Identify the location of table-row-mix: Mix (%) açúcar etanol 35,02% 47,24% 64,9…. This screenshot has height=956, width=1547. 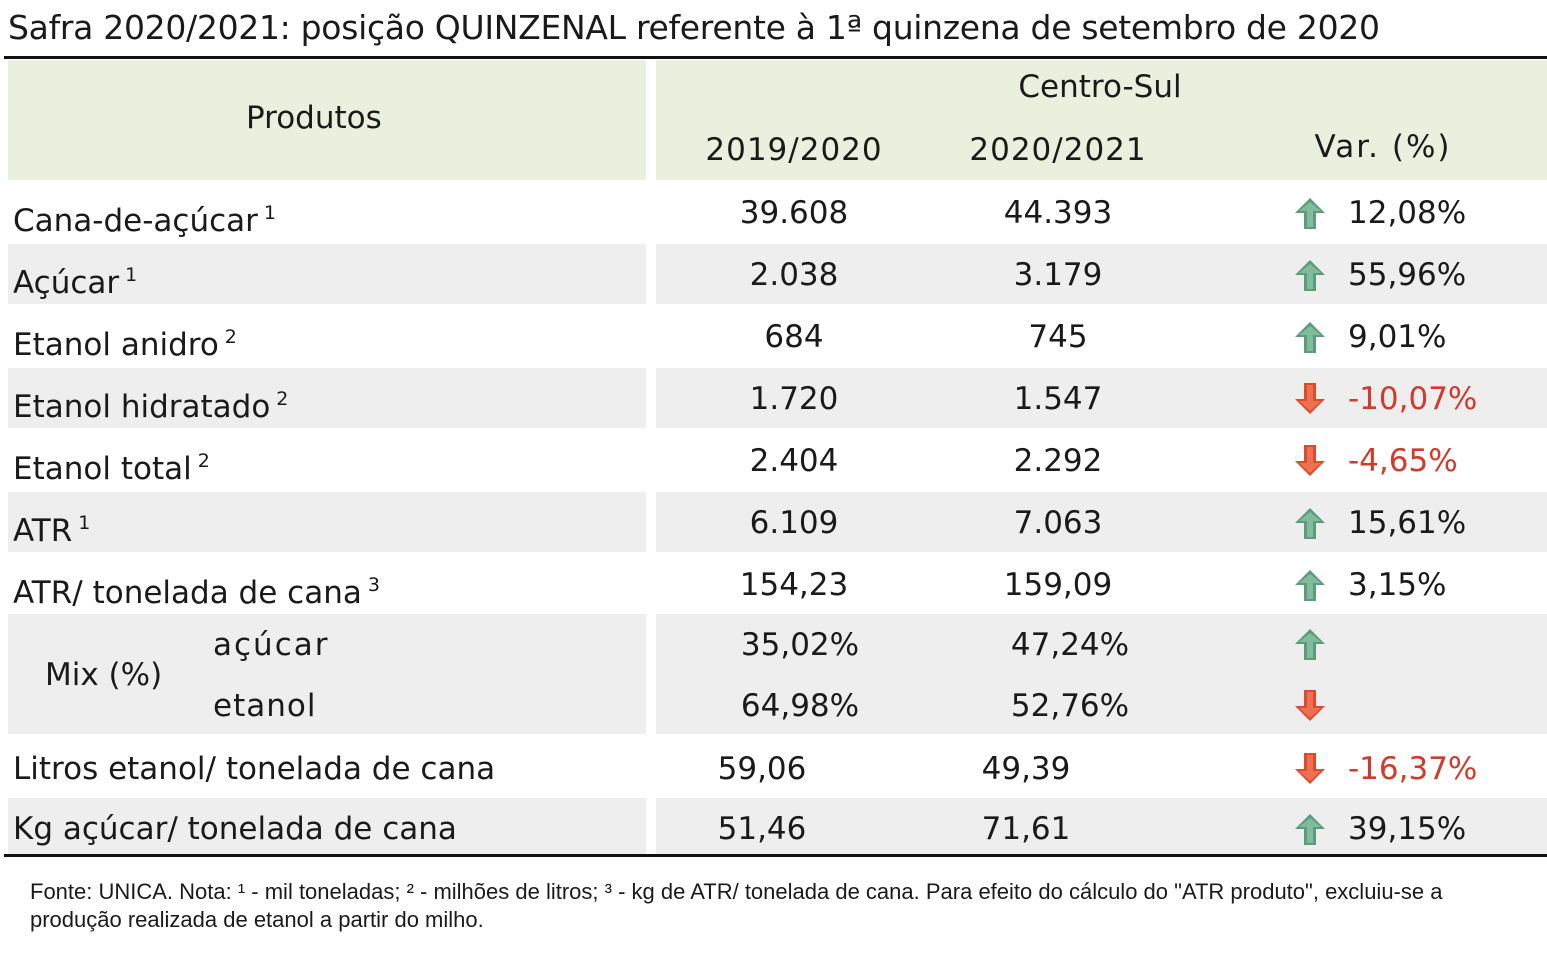
(777, 674).